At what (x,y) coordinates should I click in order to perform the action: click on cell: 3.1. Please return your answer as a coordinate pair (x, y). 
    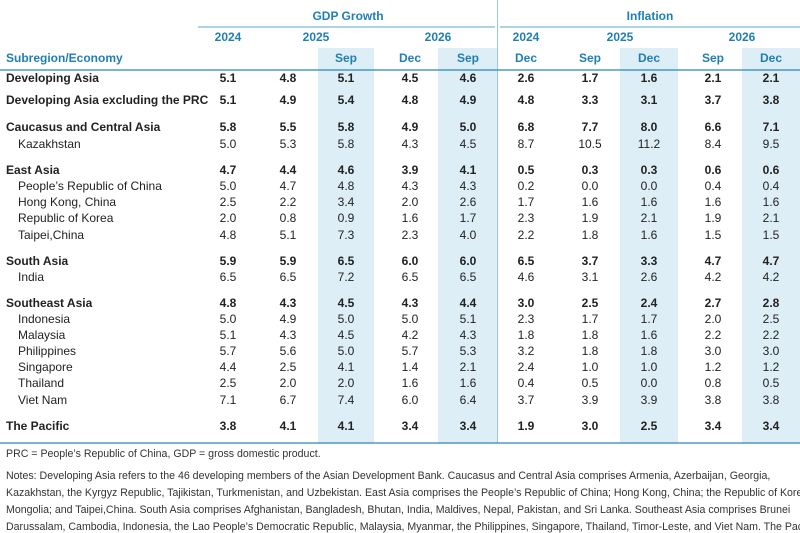
    Looking at the image, I should click on (649, 100).